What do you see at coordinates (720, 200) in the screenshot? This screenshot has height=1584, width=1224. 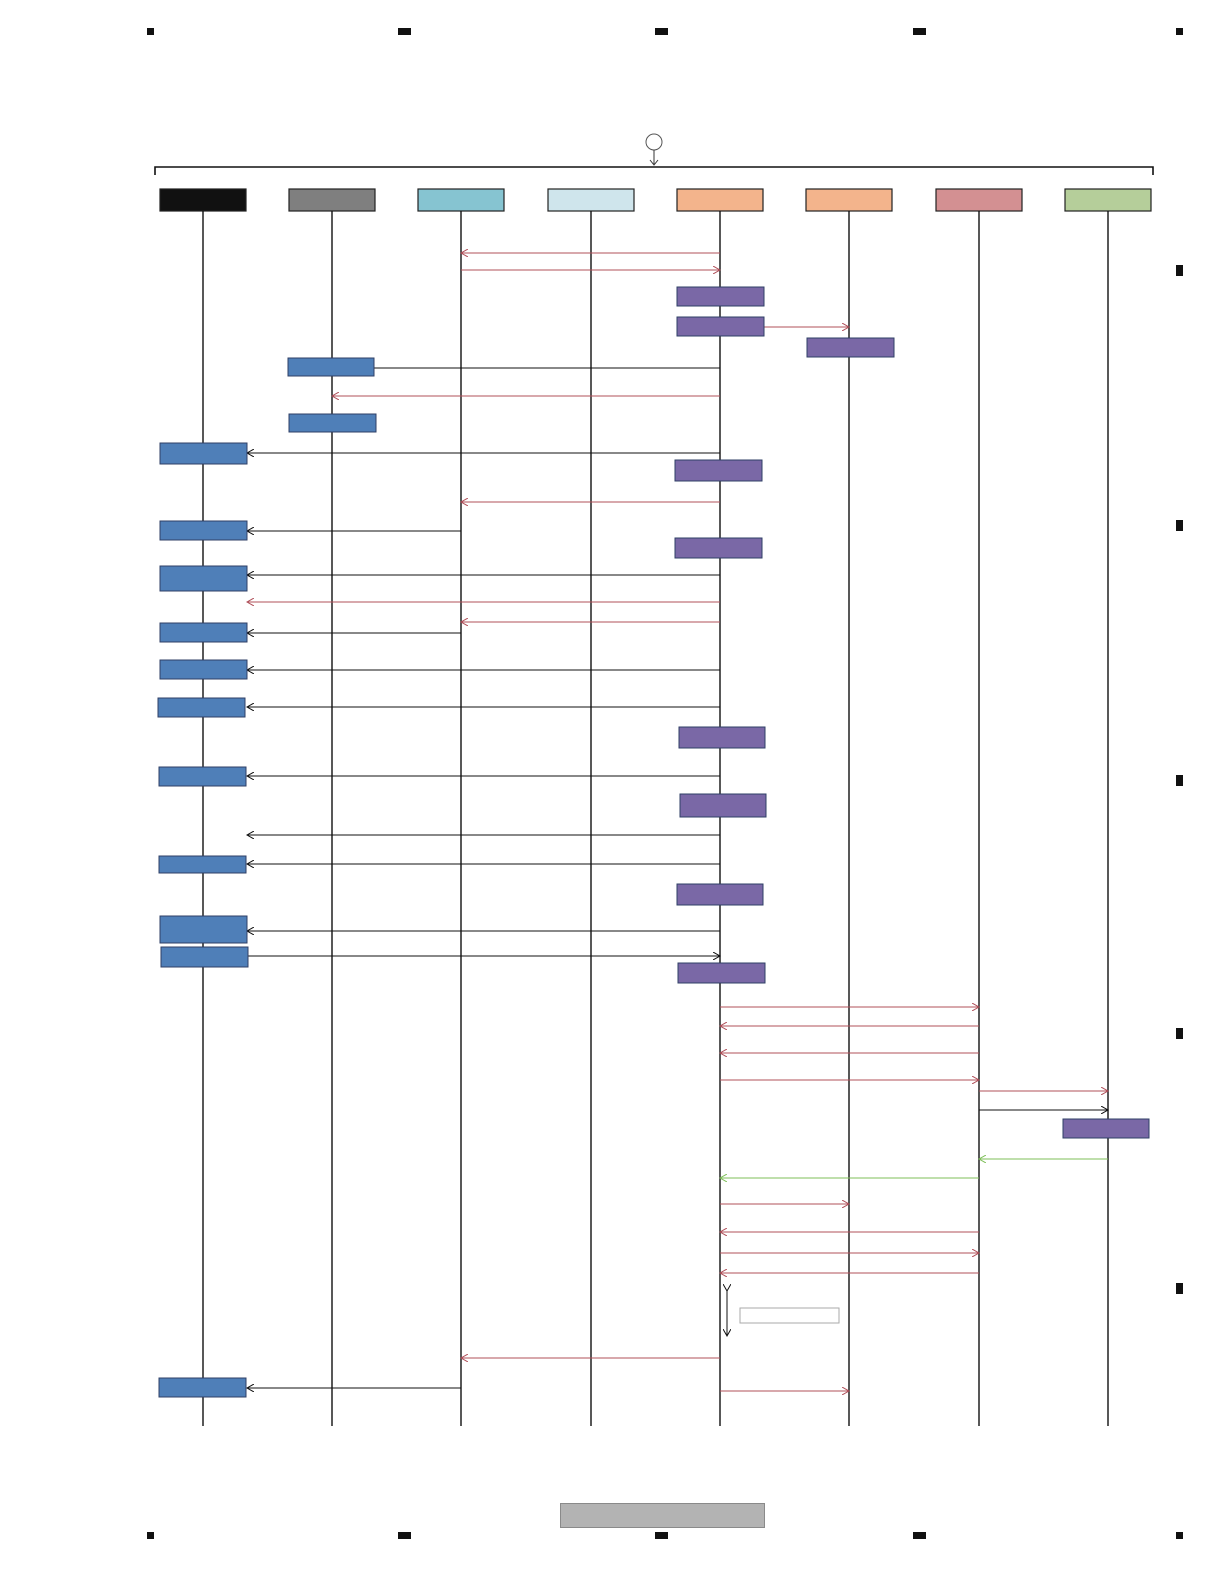 I see `lifeline-5-header` at bounding box center [720, 200].